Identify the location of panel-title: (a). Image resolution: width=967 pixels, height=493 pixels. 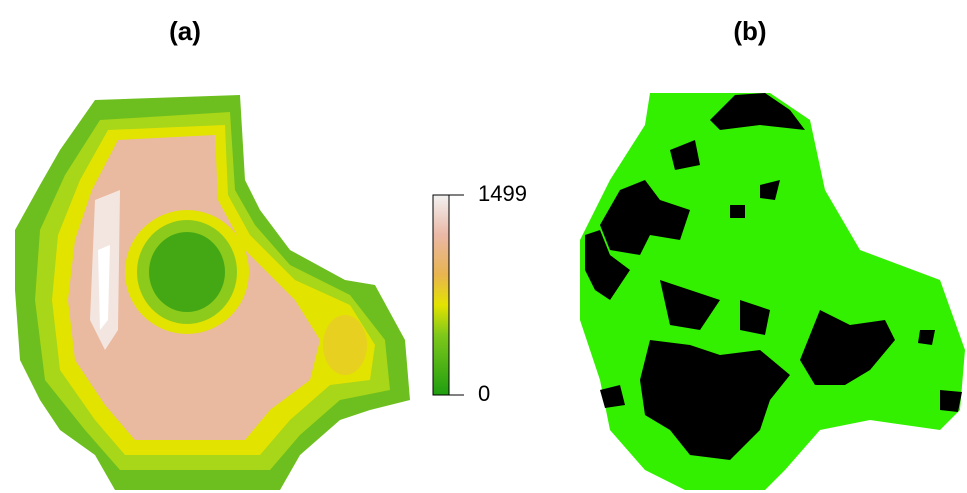
(185, 31).